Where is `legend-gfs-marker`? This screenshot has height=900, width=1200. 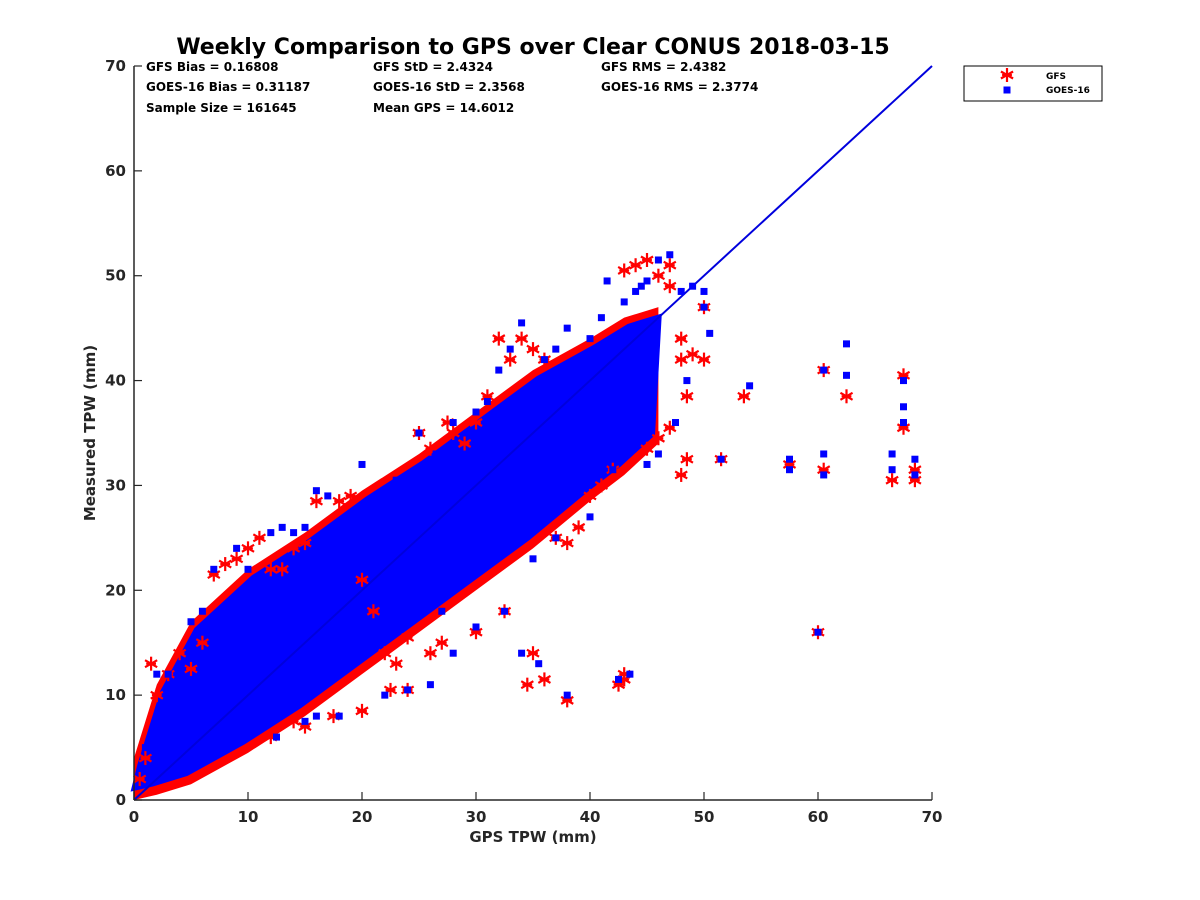 legend-gfs-marker is located at coordinates (1007, 75).